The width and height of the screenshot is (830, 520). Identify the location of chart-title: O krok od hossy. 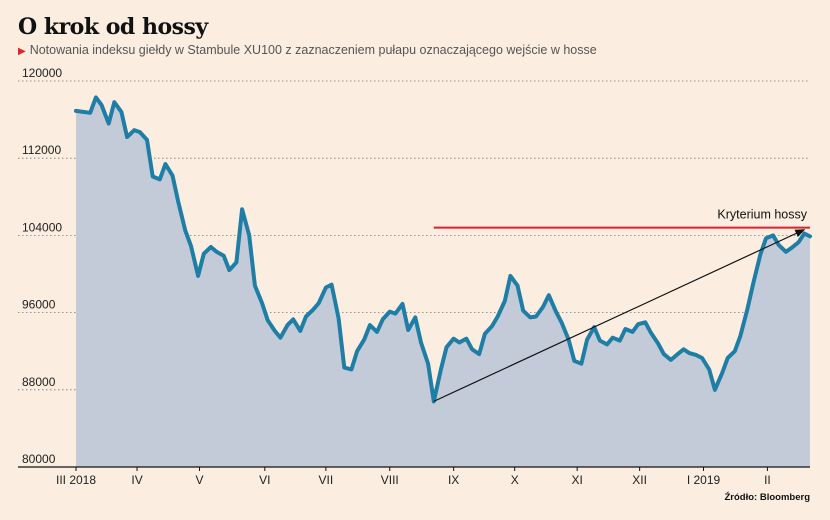
(113, 27).